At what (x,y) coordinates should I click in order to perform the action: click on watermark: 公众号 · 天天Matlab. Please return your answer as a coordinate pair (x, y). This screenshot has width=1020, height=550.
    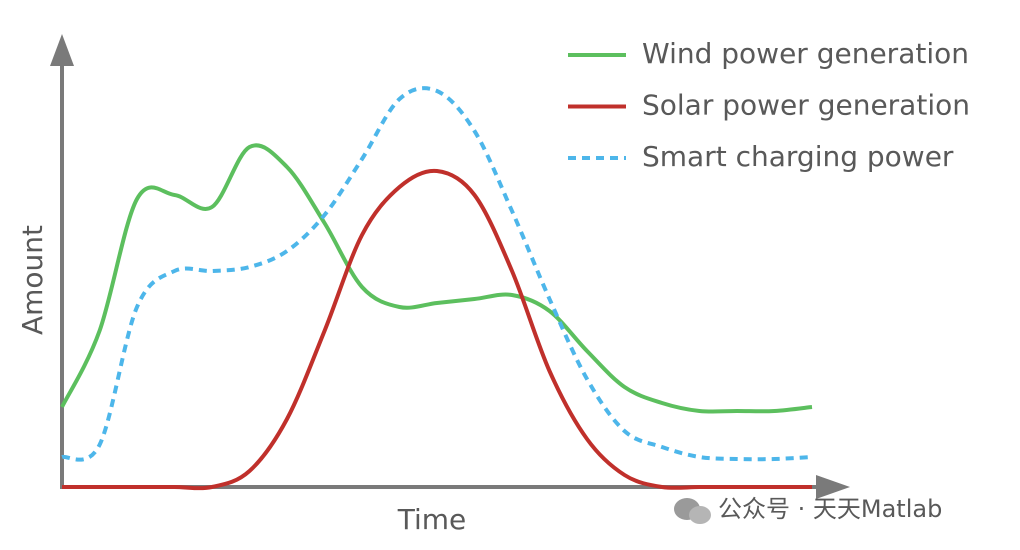
    Looking at the image, I should click on (808, 509).